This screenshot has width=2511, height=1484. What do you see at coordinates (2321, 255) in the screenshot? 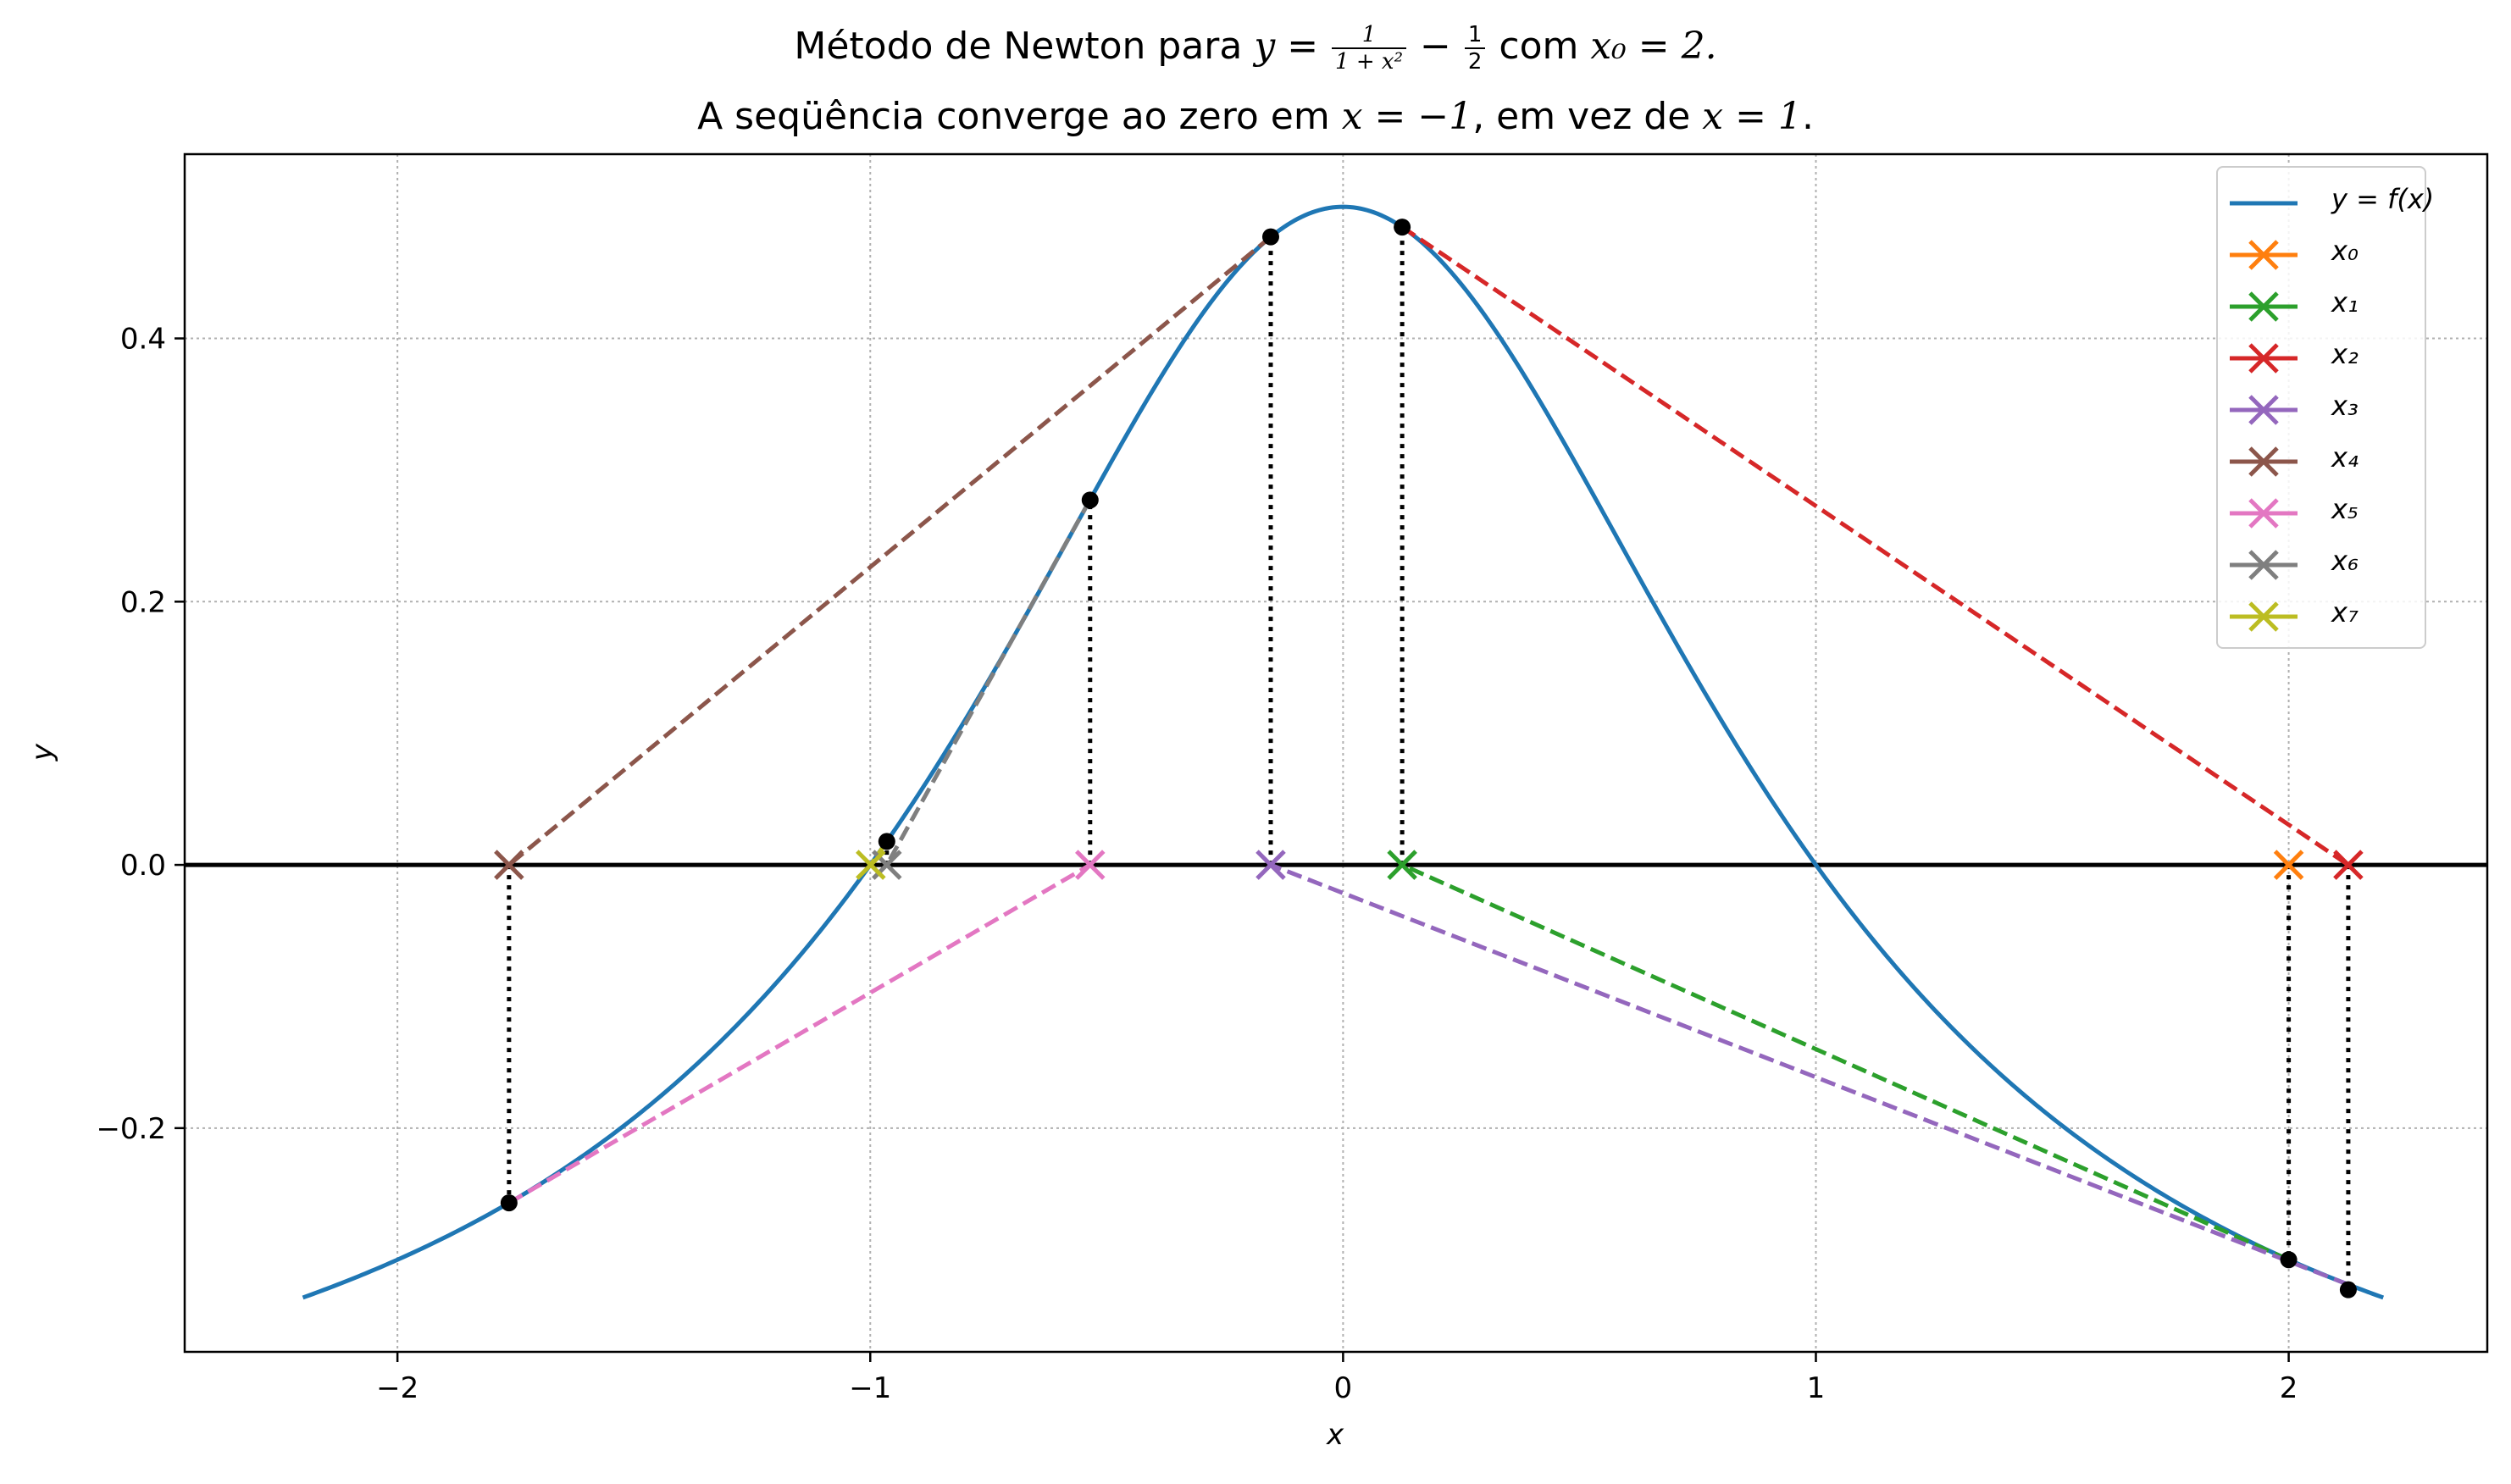
I see `legend-item-1: x₀` at bounding box center [2321, 255].